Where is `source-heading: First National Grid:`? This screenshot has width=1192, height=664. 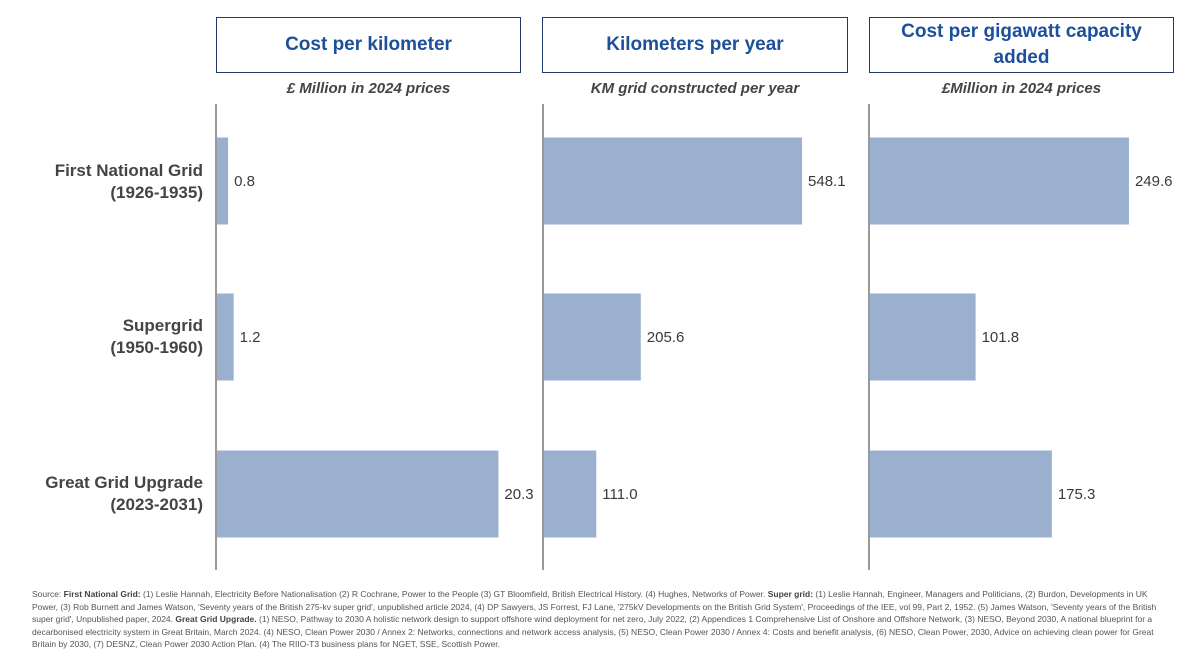
source-heading: First National Grid: is located at coordinates (102, 594).